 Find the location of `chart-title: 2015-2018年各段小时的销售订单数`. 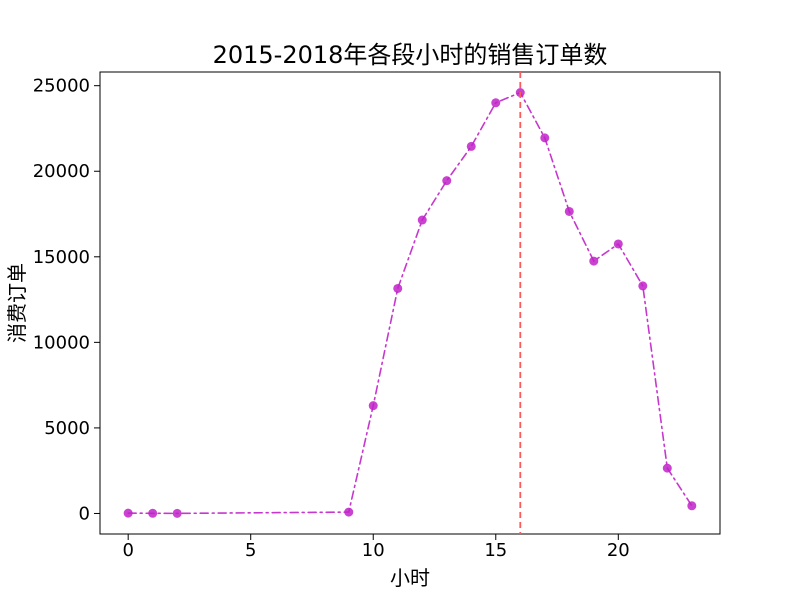

chart-title: 2015-2018年各段小时的销售订单数 is located at coordinates (410, 55).